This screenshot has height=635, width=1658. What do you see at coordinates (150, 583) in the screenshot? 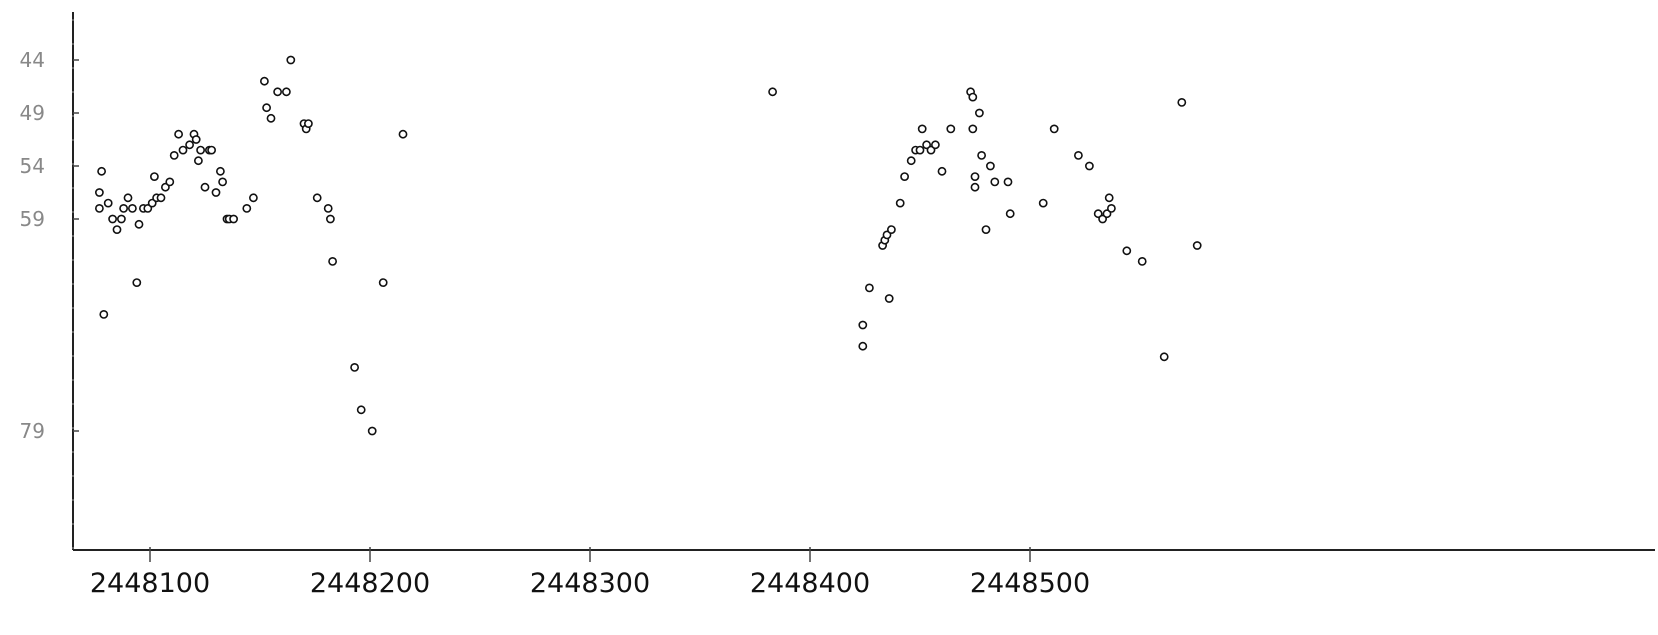
I see `x-tick-label: 2448100` at bounding box center [150, 583].